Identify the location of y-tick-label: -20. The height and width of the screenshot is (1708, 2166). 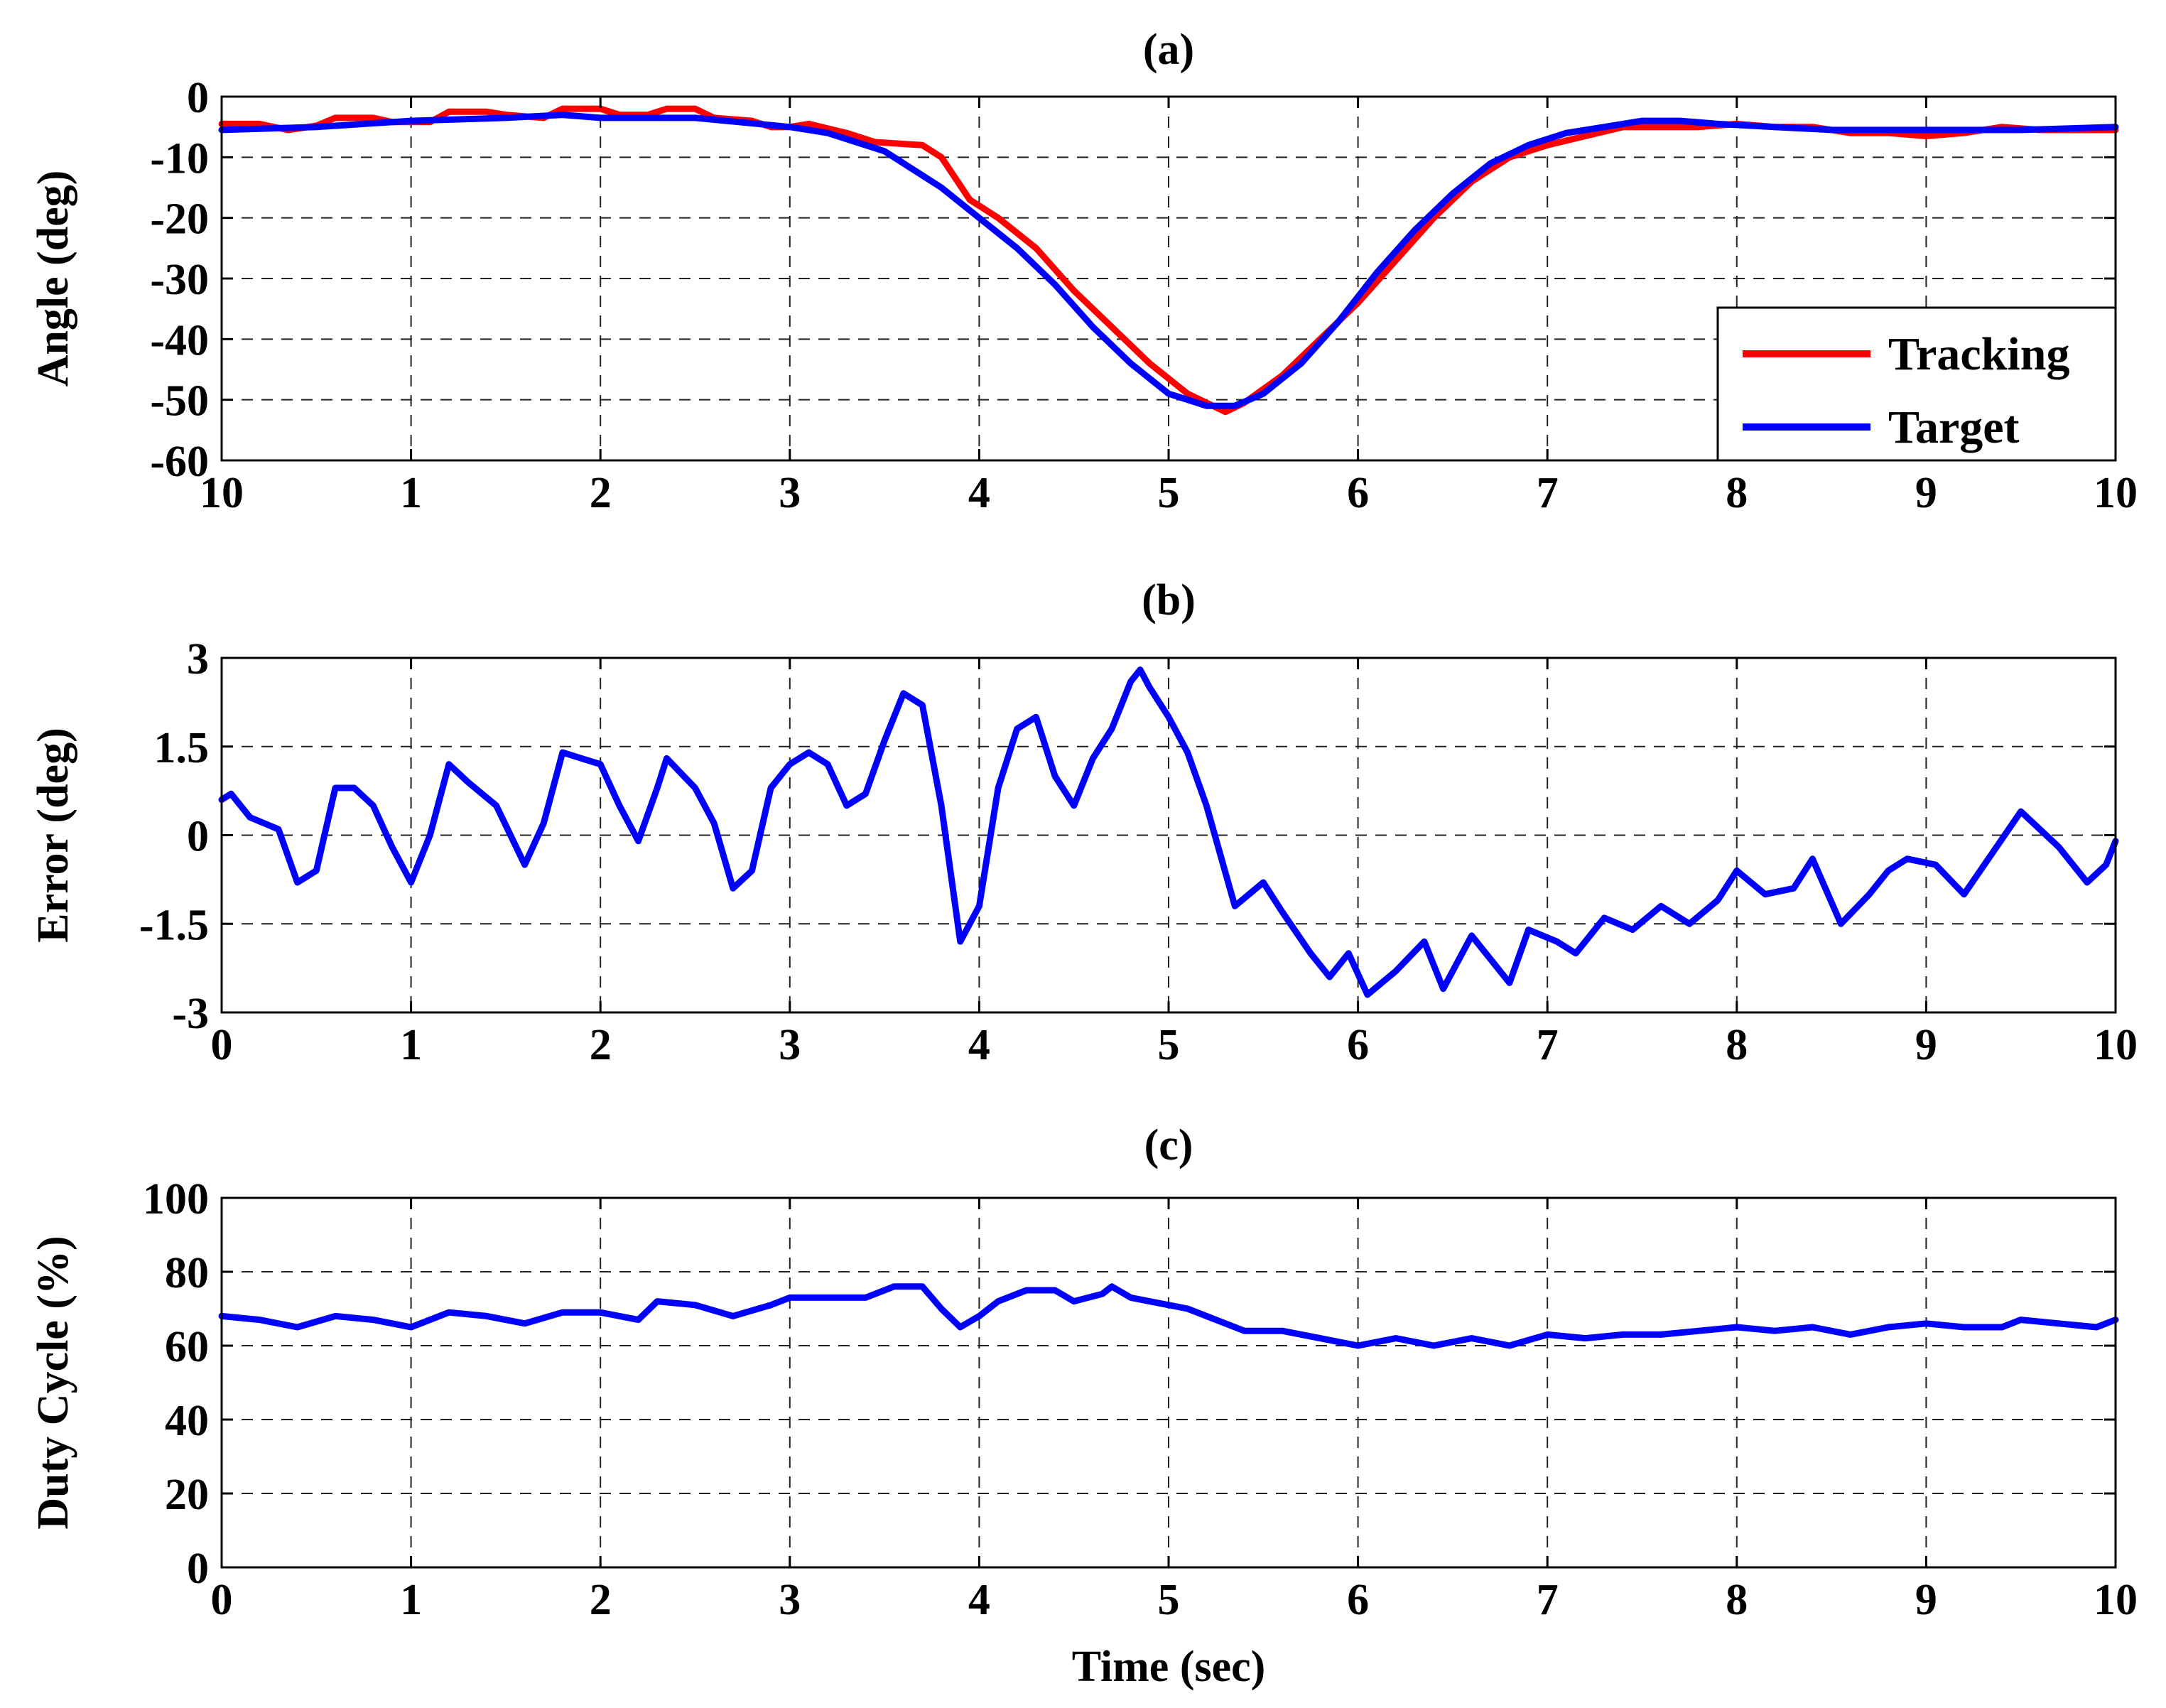
(179, 219).